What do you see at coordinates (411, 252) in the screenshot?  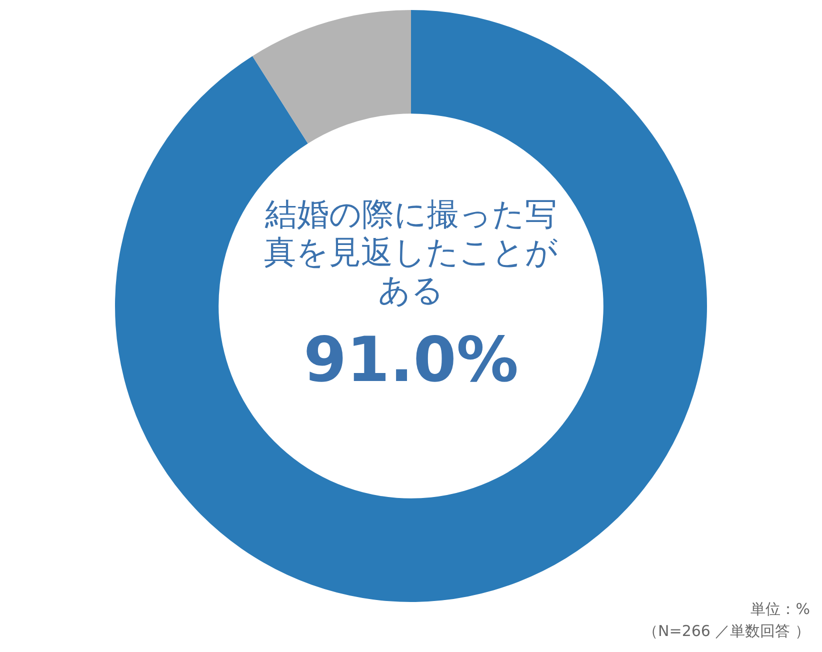 I see `slice-label: 結婚の際に撮った写真を見返したことがある` at bounding box center [411, 252].